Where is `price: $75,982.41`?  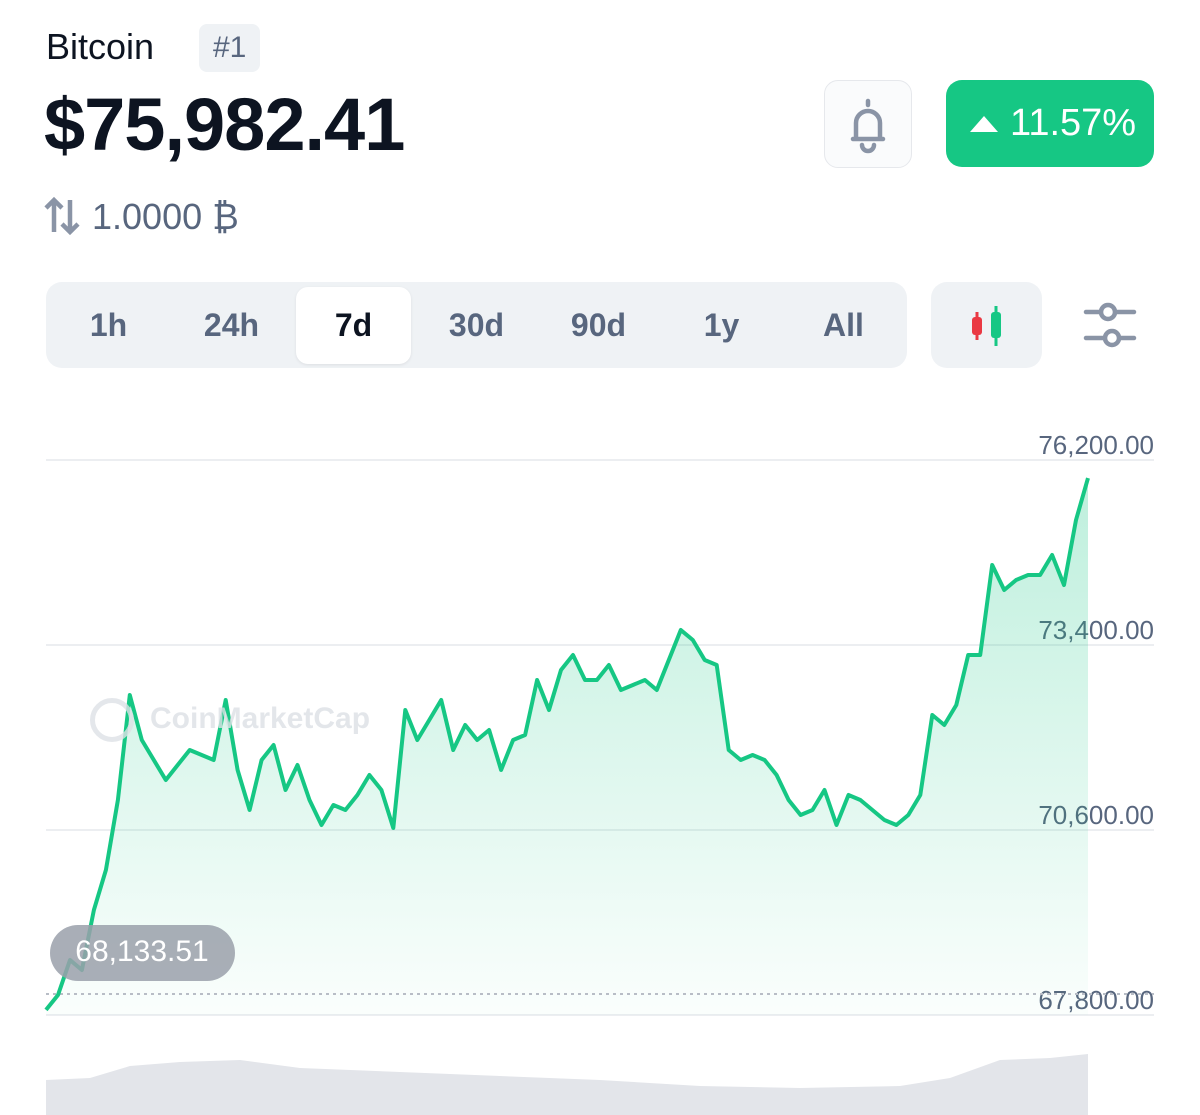 price: $75,982.41 is located at coordinates (224, 124).